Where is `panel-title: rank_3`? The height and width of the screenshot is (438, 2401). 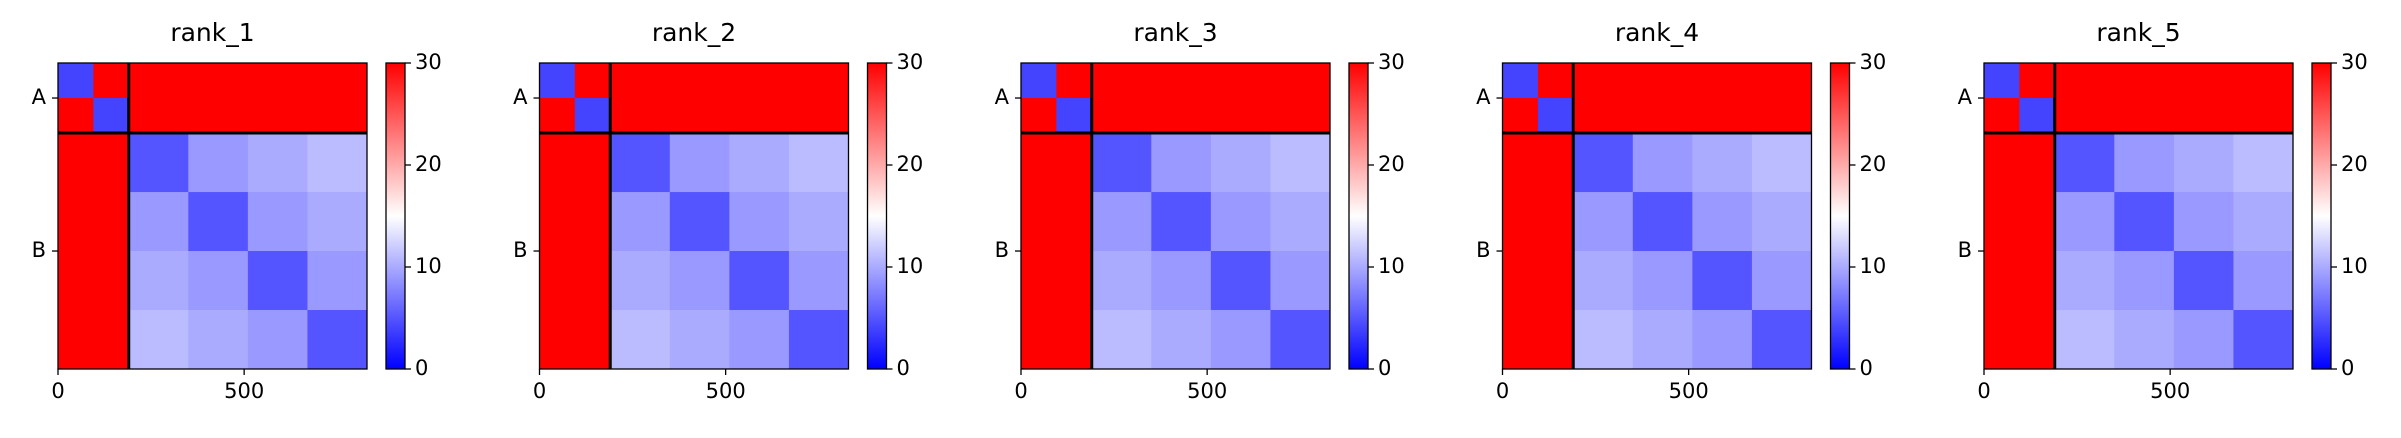
panel-title: rank_3 is located at coordinates (1175, 32).